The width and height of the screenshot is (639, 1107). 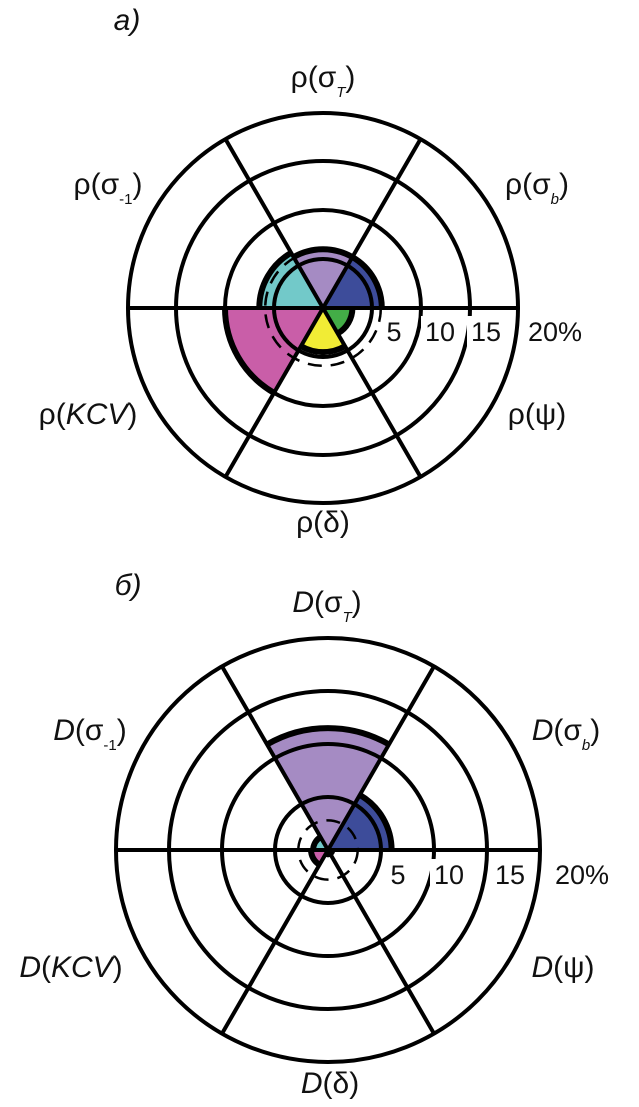 What do you see at coordinates (70, 967) in the screenshot?
I see `axis-label-KCV: D(KCV)` at bounding box center [70, 967].